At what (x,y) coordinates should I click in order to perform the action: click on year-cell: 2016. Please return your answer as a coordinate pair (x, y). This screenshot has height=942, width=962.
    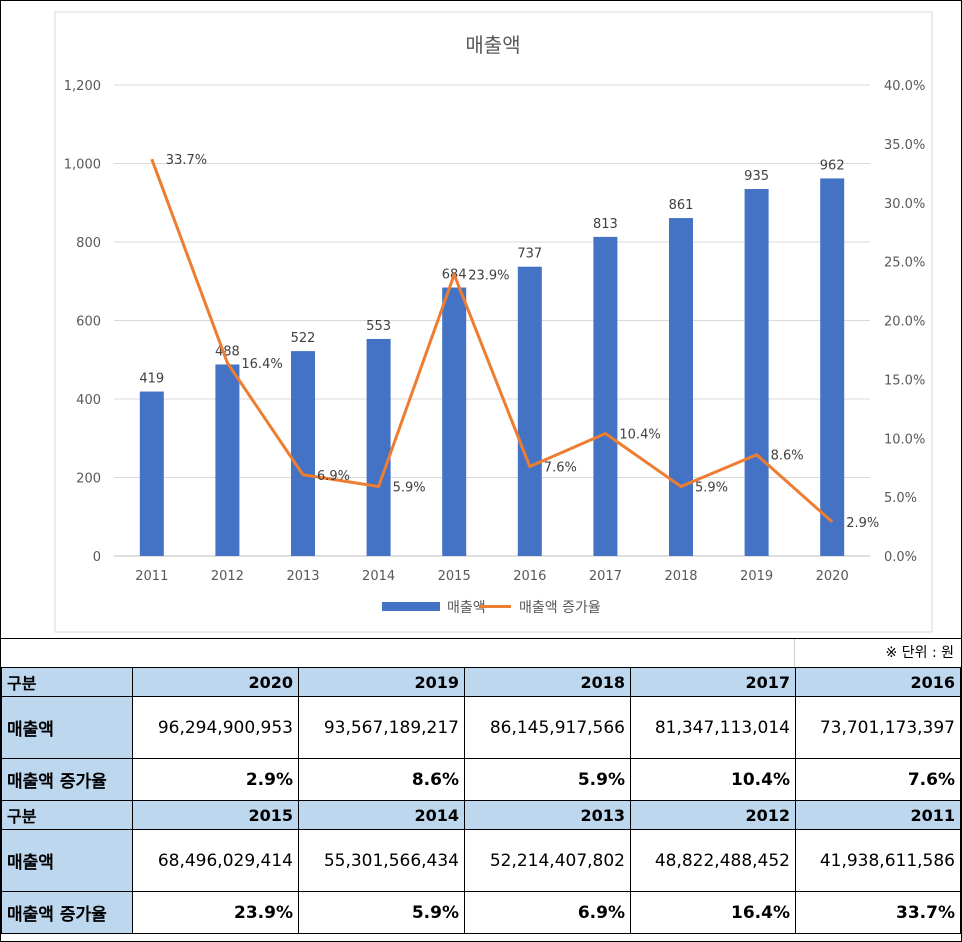
    Looking at the image, I should click on (878, 682).